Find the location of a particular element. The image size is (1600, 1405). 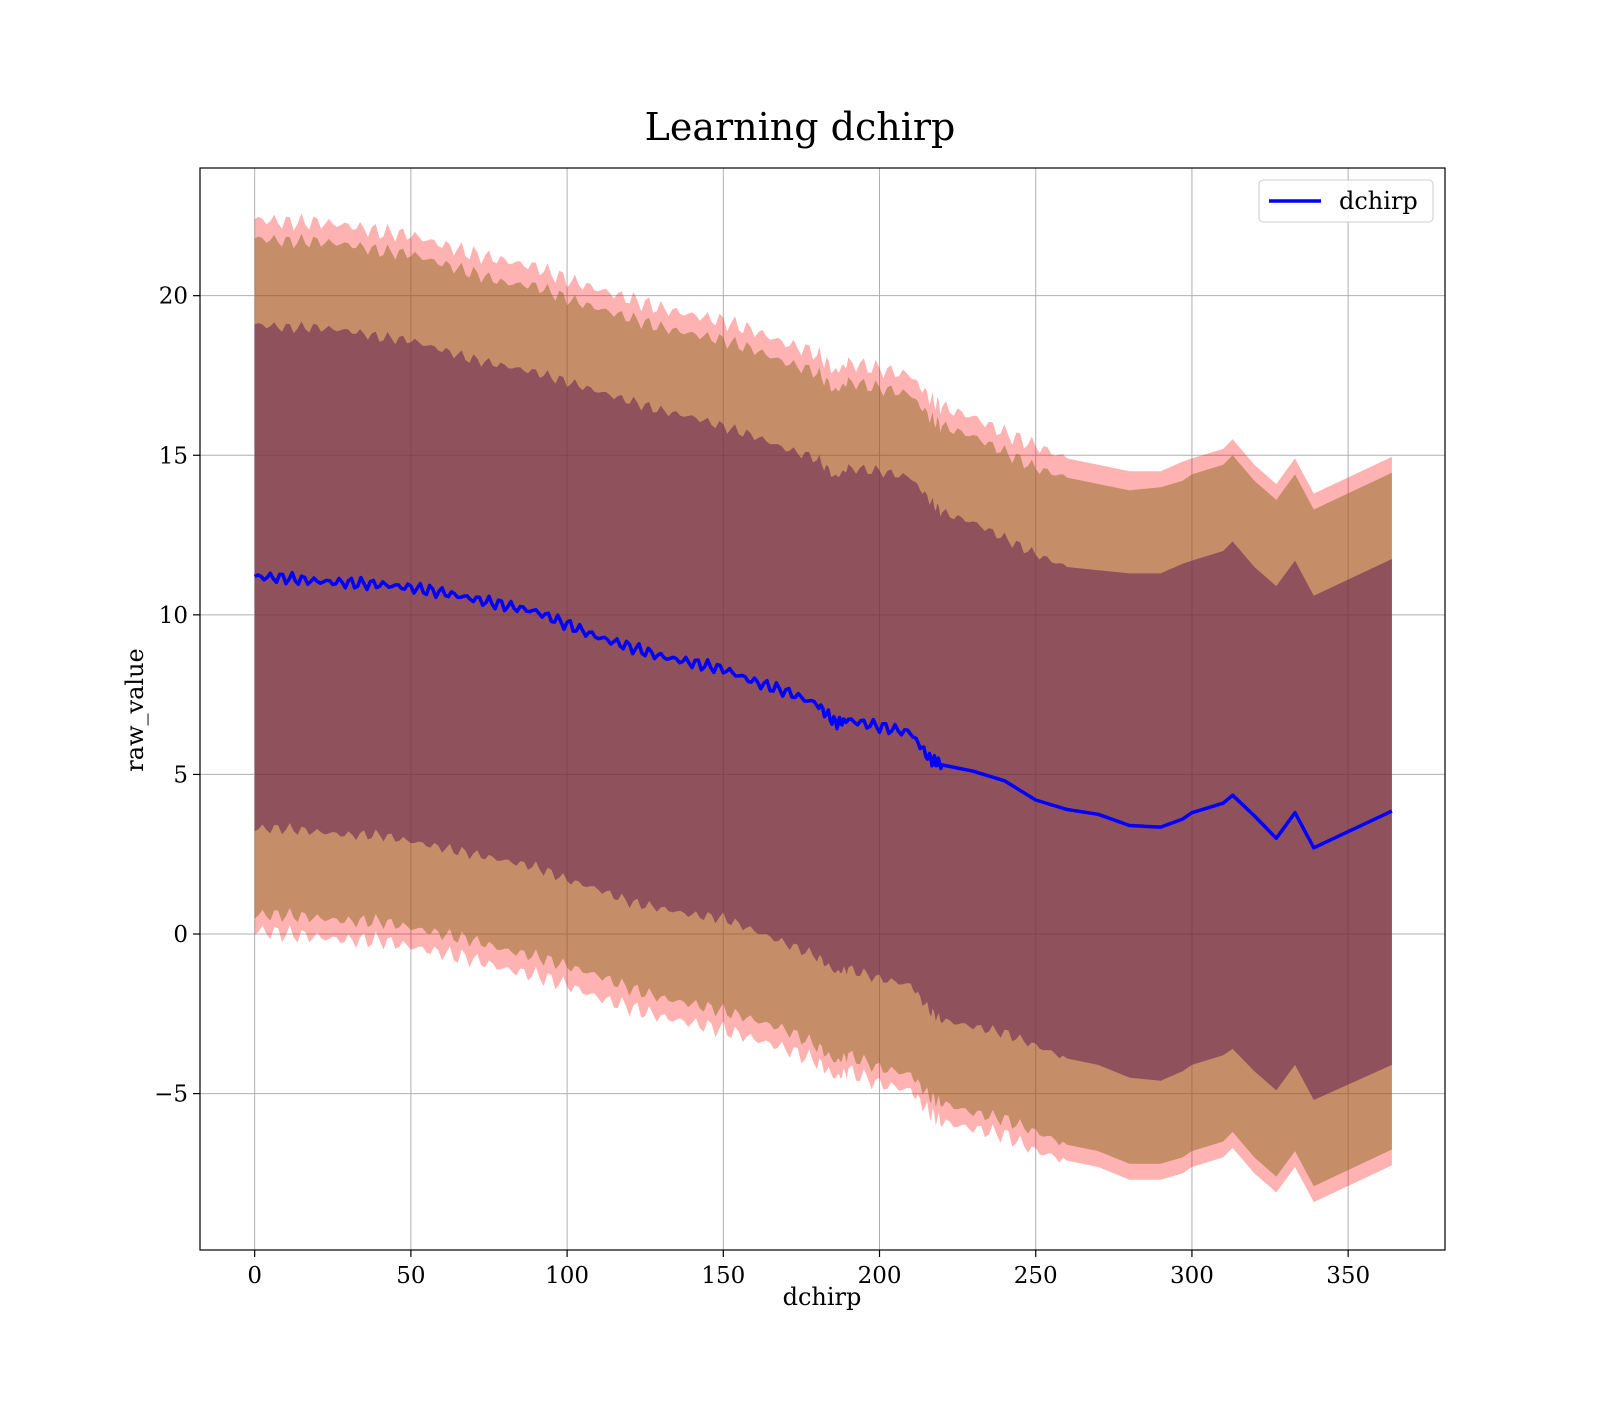

y-tick-label: 0 is located at coordinates (180, 935).